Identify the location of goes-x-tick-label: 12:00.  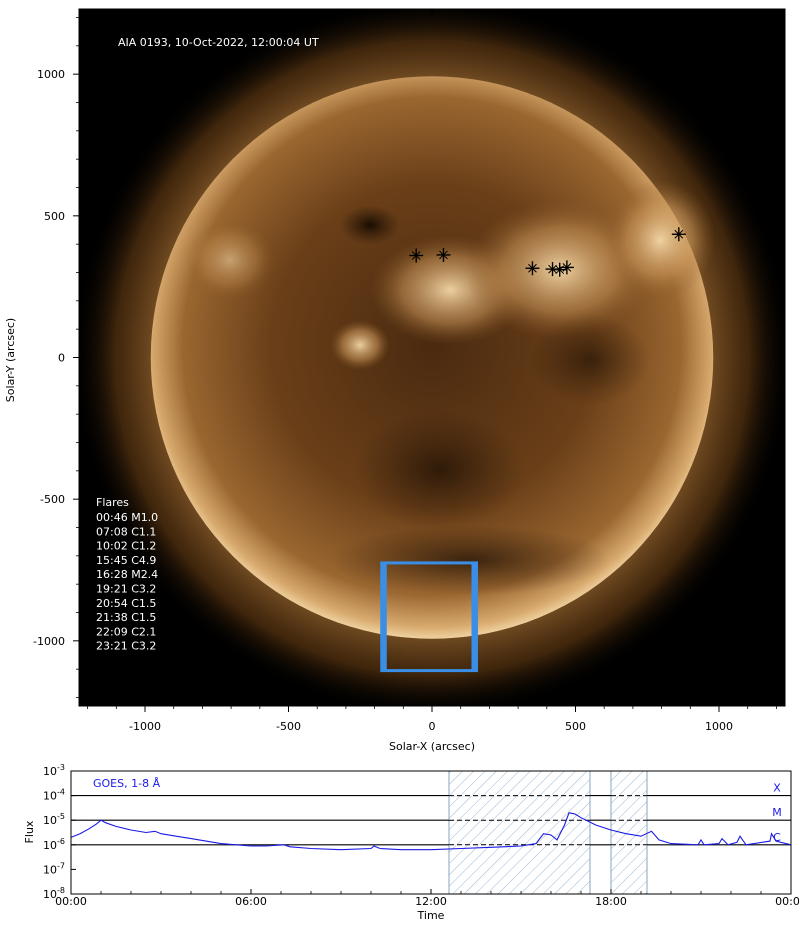
(431, 901).